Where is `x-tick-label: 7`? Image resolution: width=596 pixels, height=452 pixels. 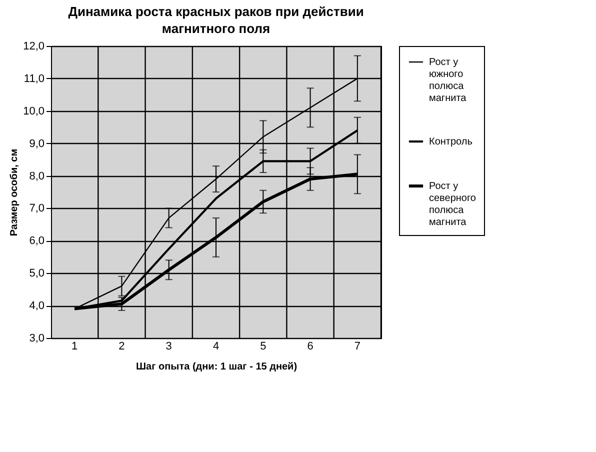
x-tick-label: 7 is located at coordinates (357, 346).